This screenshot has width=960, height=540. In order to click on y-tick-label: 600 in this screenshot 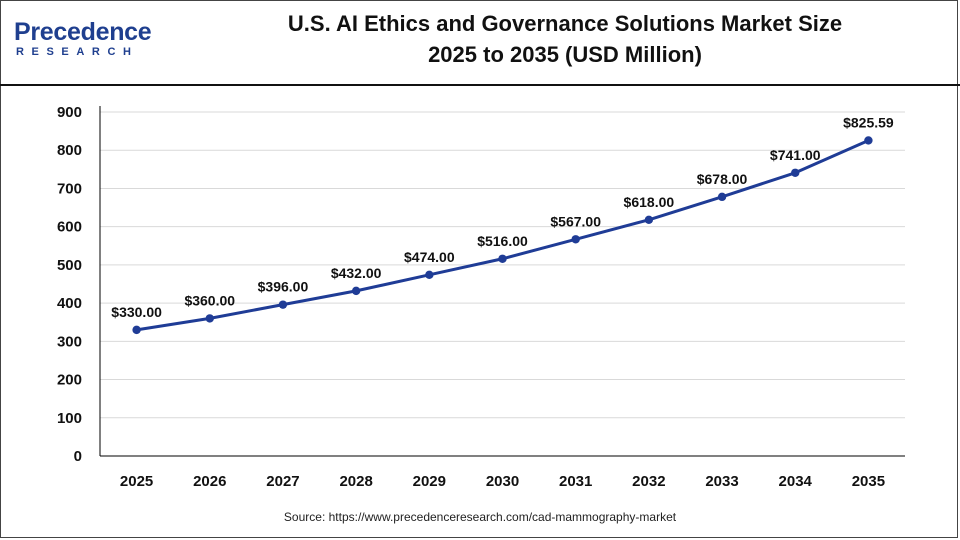, I will do `click(69, 227)`.